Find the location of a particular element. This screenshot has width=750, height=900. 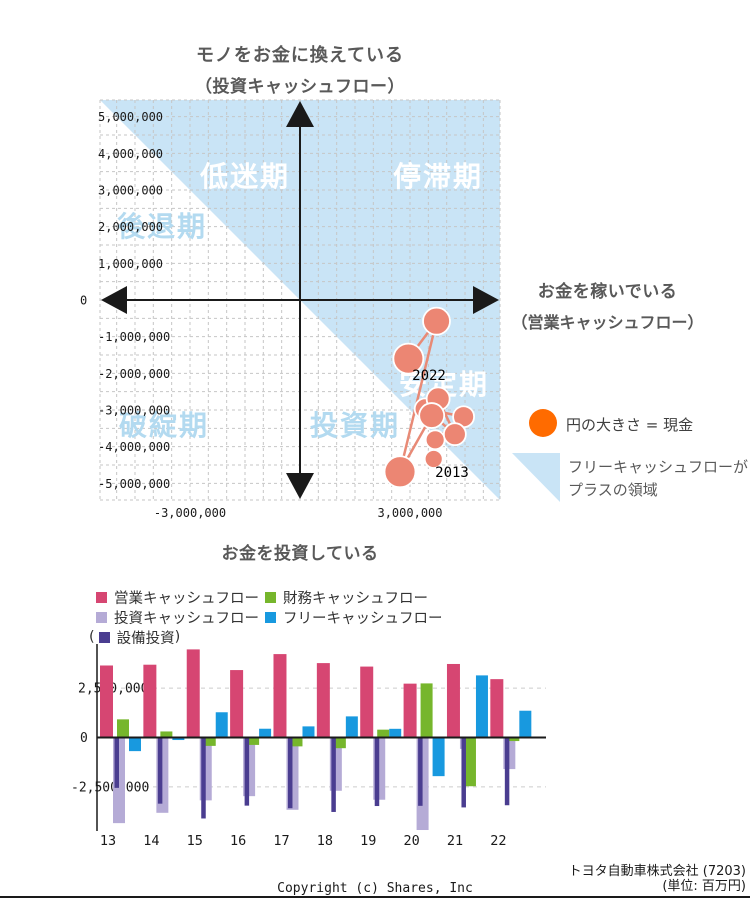

quadrant-label-破綻期: 破綻期 is located at coordinates (164, 425).